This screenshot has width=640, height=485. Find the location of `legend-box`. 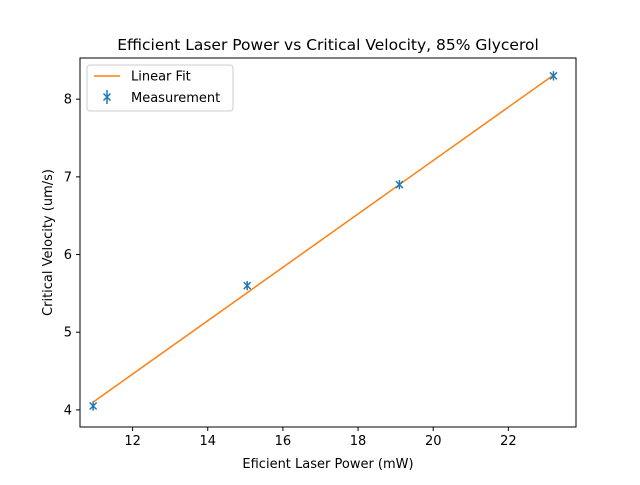

legend-box is located at coordinates (160, 88).